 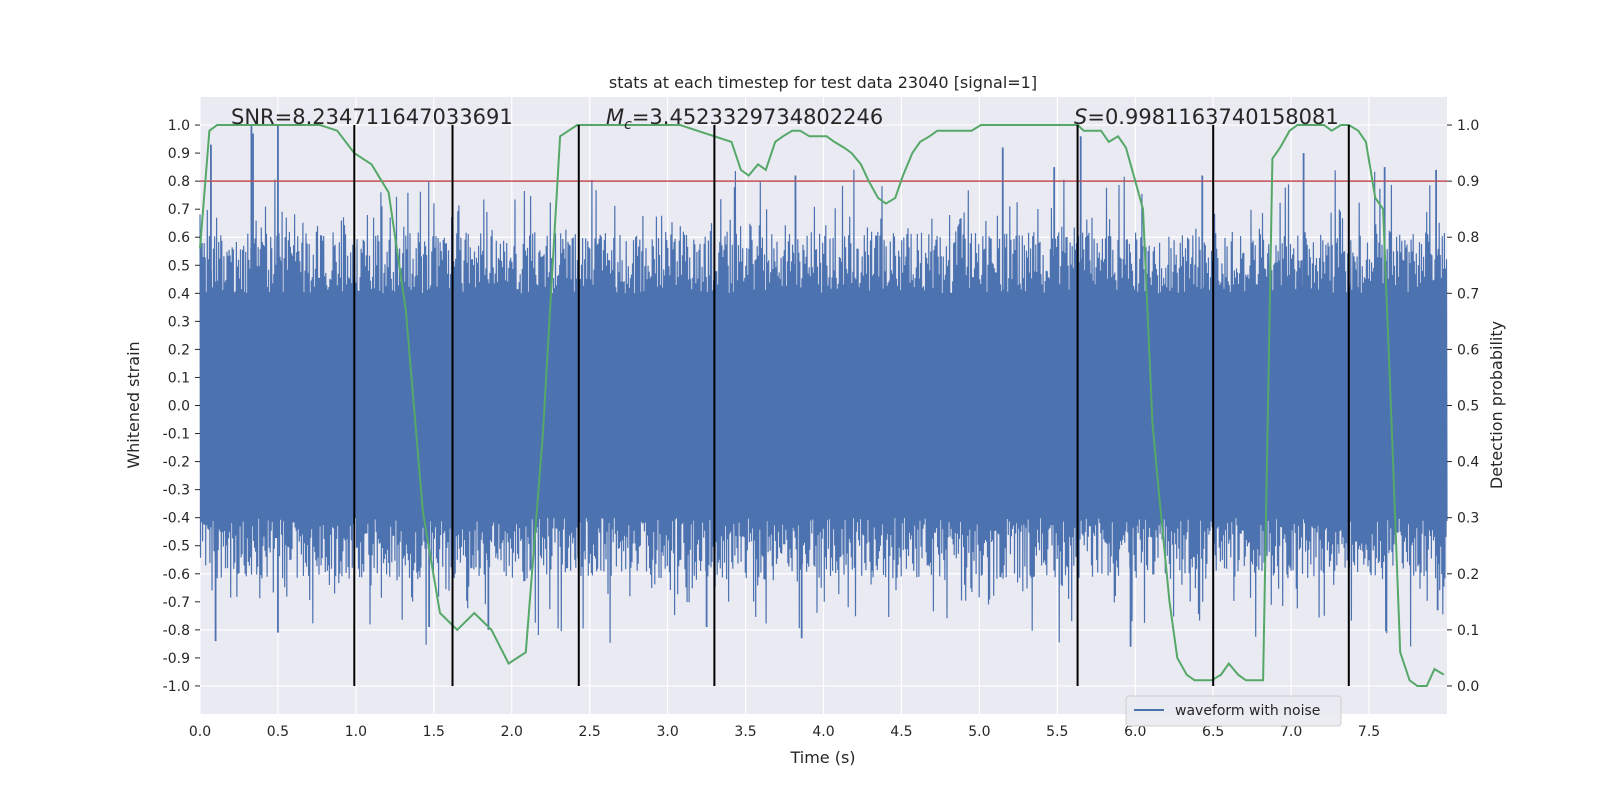 I want to click on x-tick-label: 1.5, so click(x=434, y=732).